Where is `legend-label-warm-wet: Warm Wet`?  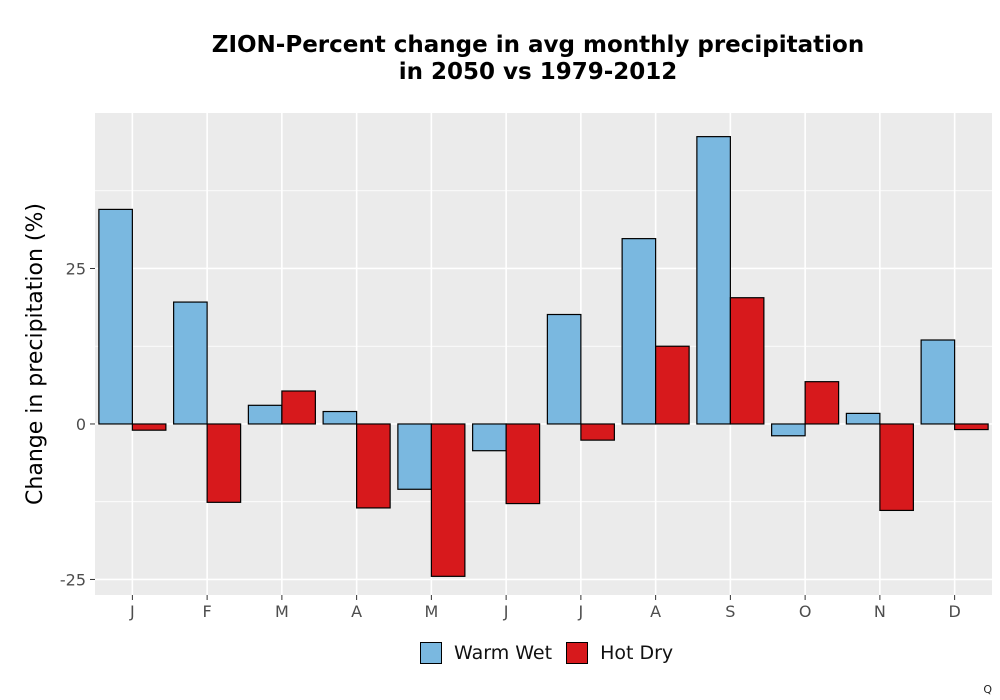 legend-label-warm-wet: Warm Wet is located at coordinates (503, 653).